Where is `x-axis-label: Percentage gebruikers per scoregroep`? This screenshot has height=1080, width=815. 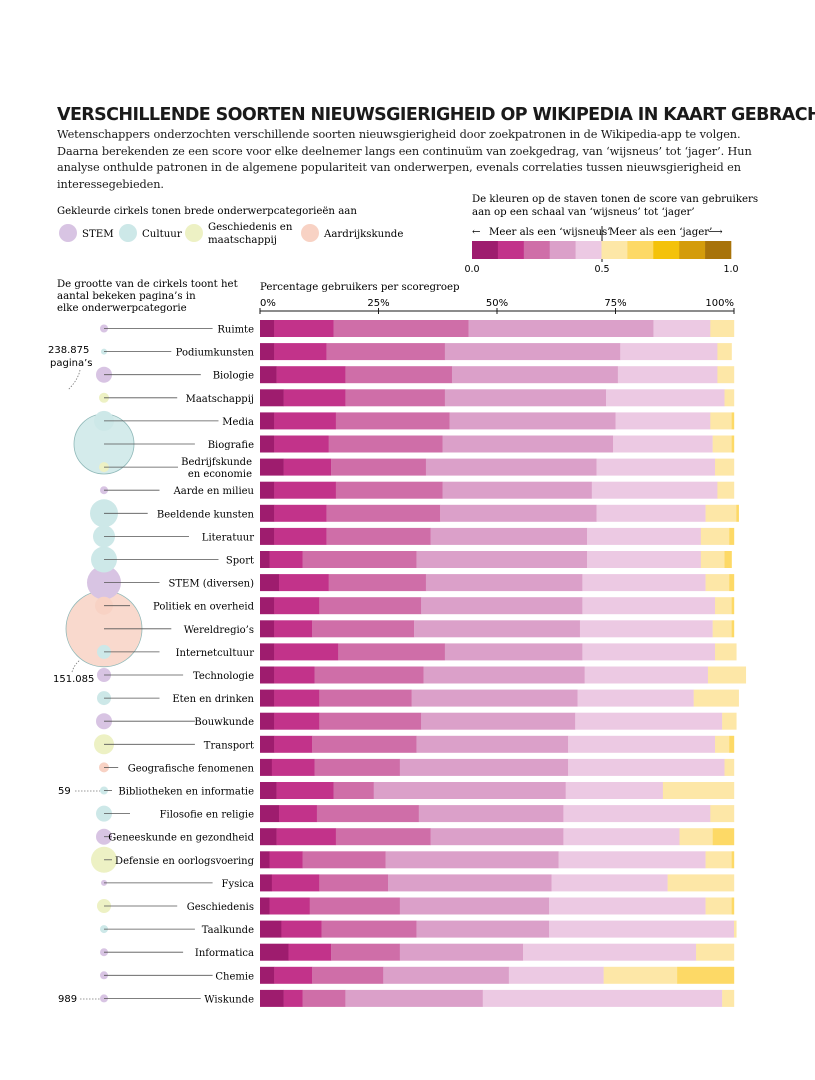
x-axis-label: Percentage gebruikers per scoregroep is located at coordinates (360, 287).